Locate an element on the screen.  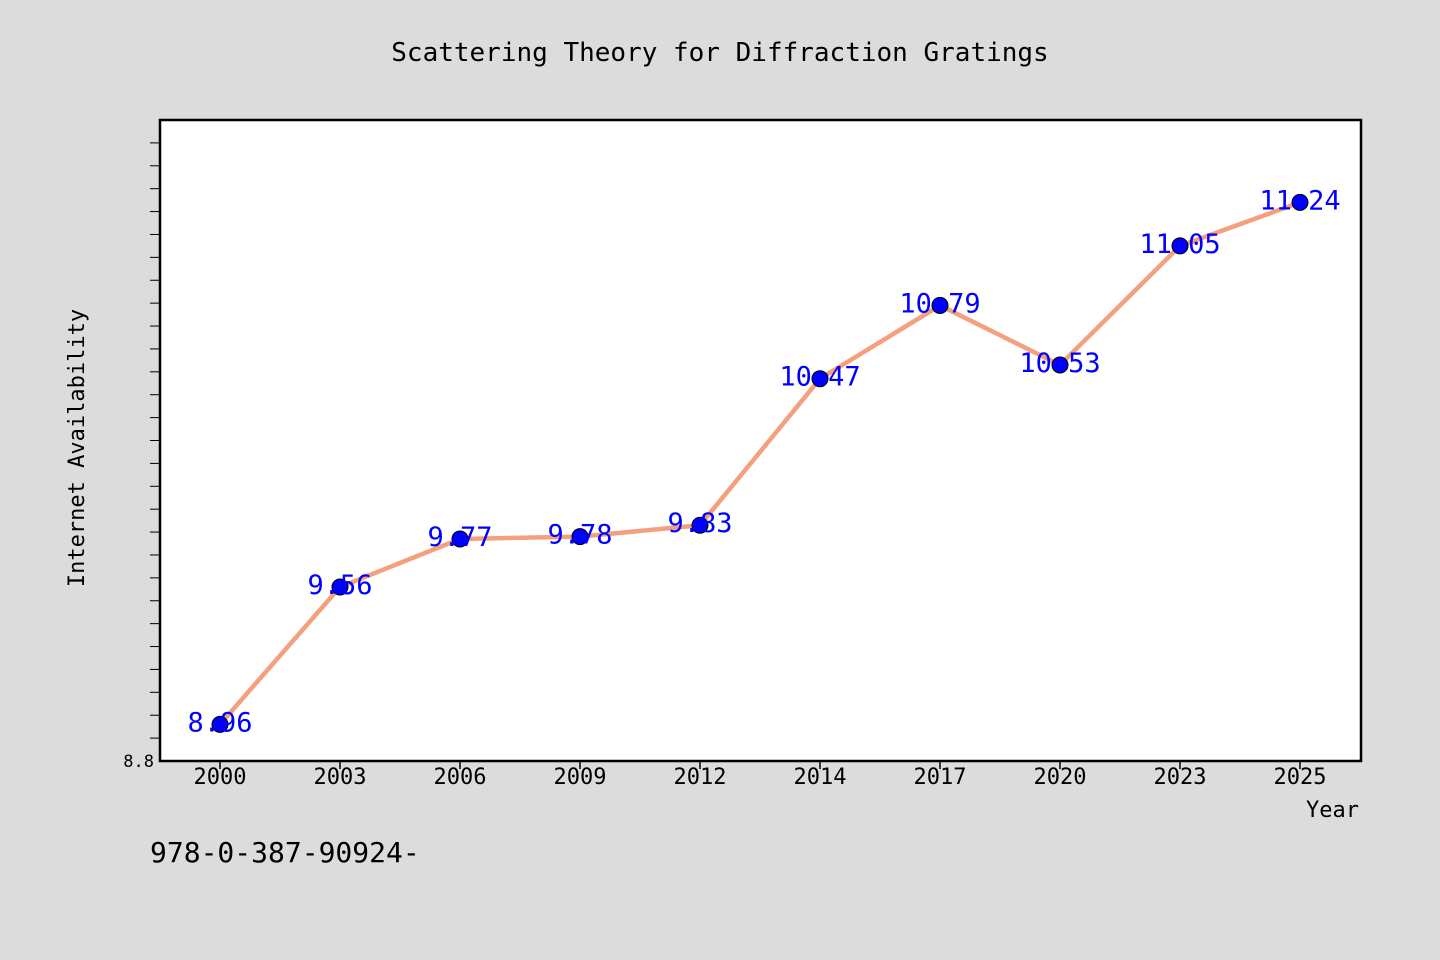
data-label: 11.24 is located at coordinates (1299, 200).